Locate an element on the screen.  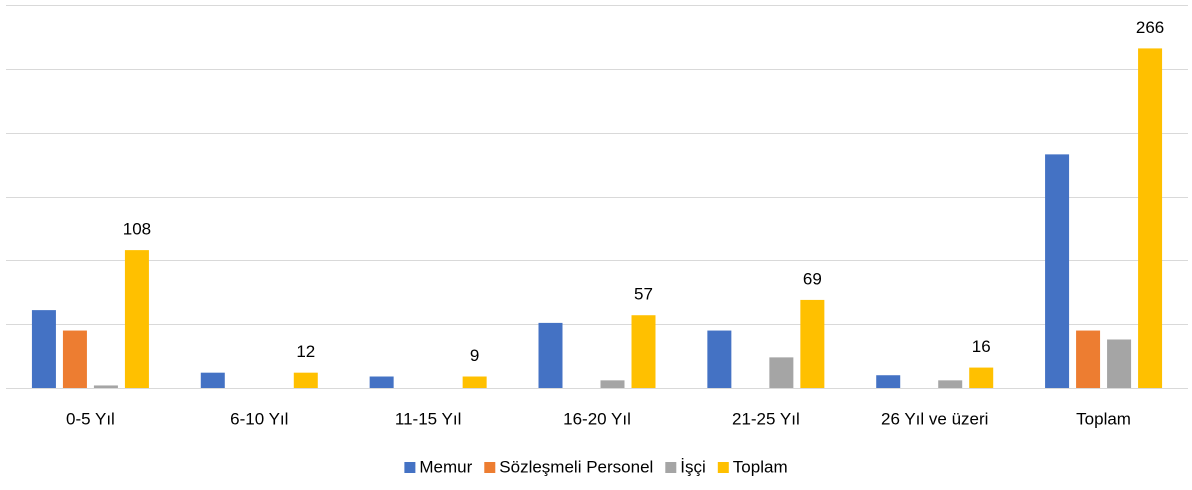
data-label: 12 is located at coordinates (305, 351).